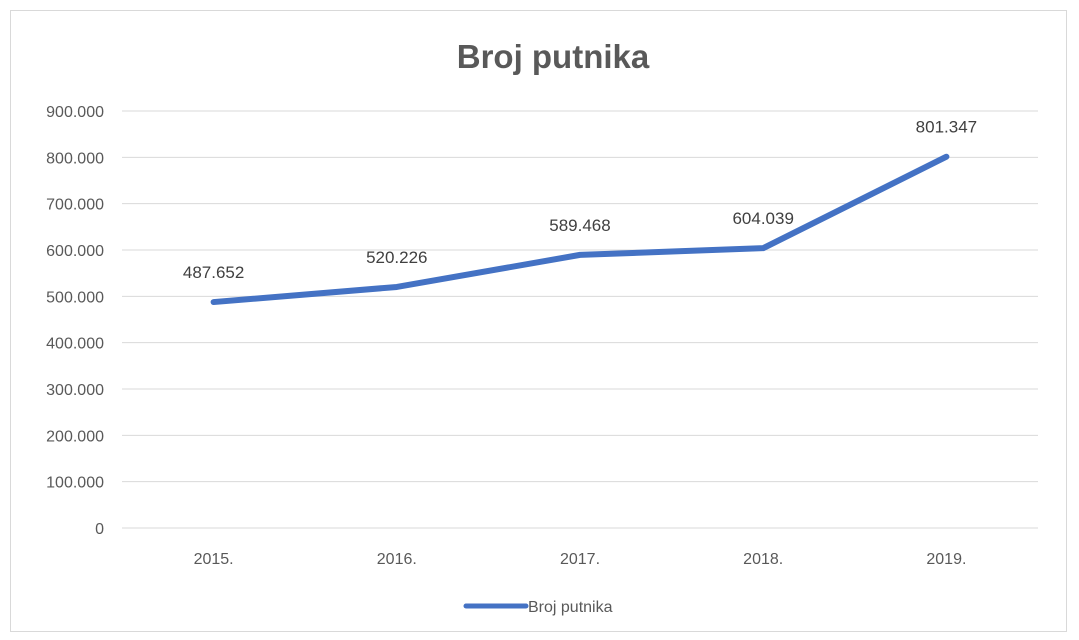  I want to click on legend-label: Broj putnika, so click(570, 607).